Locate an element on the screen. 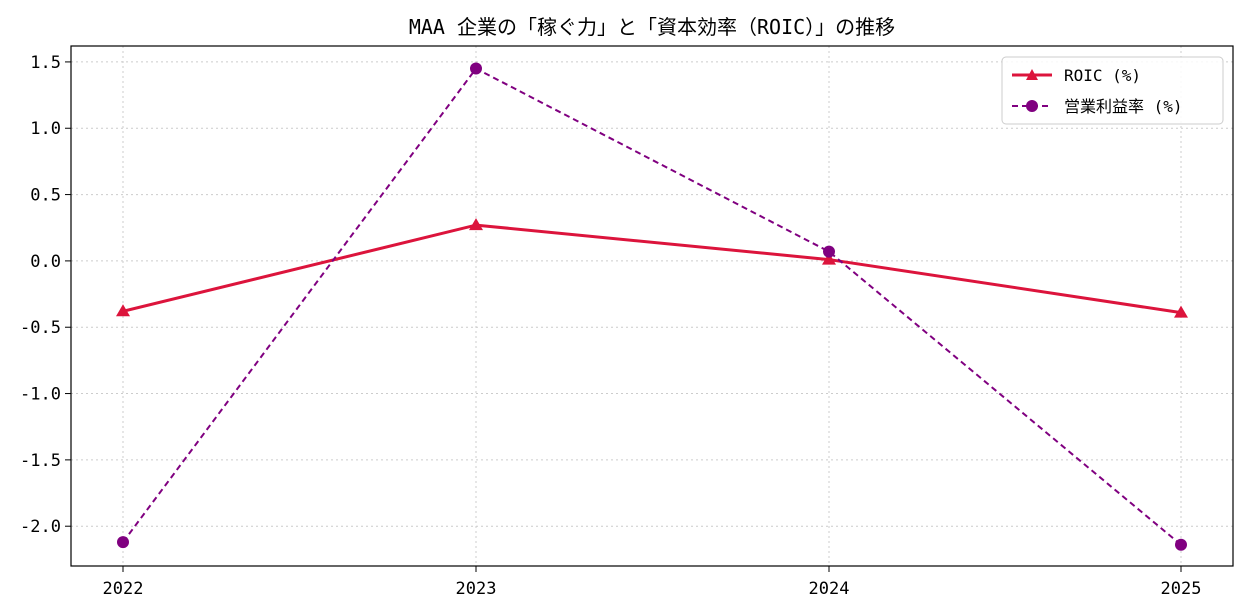 Image resolution: width=1249 pixels, height=616 pixels. x-tick-label: 2024 is located at coordinates (829, 589).